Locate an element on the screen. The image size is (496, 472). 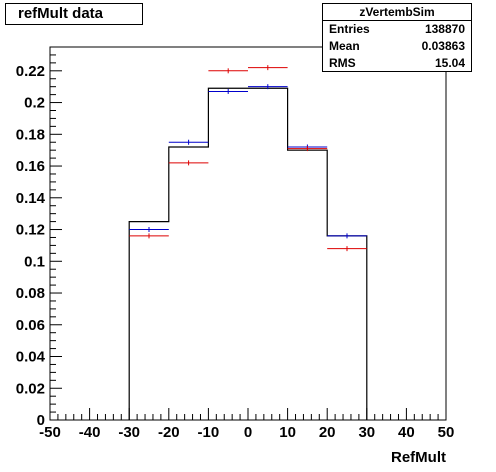
y-tick-label: 0.12 is located at coordinates (30, 230).